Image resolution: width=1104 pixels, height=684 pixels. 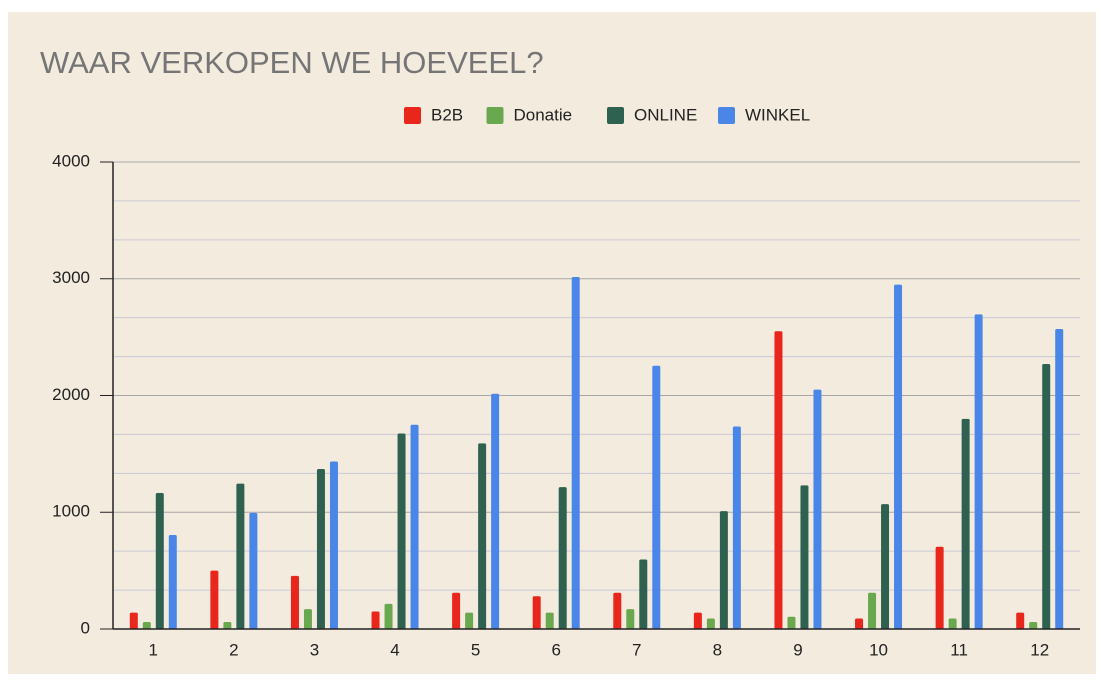 I want to click on legend-label: WINKEL, so click(x=777, y=114).